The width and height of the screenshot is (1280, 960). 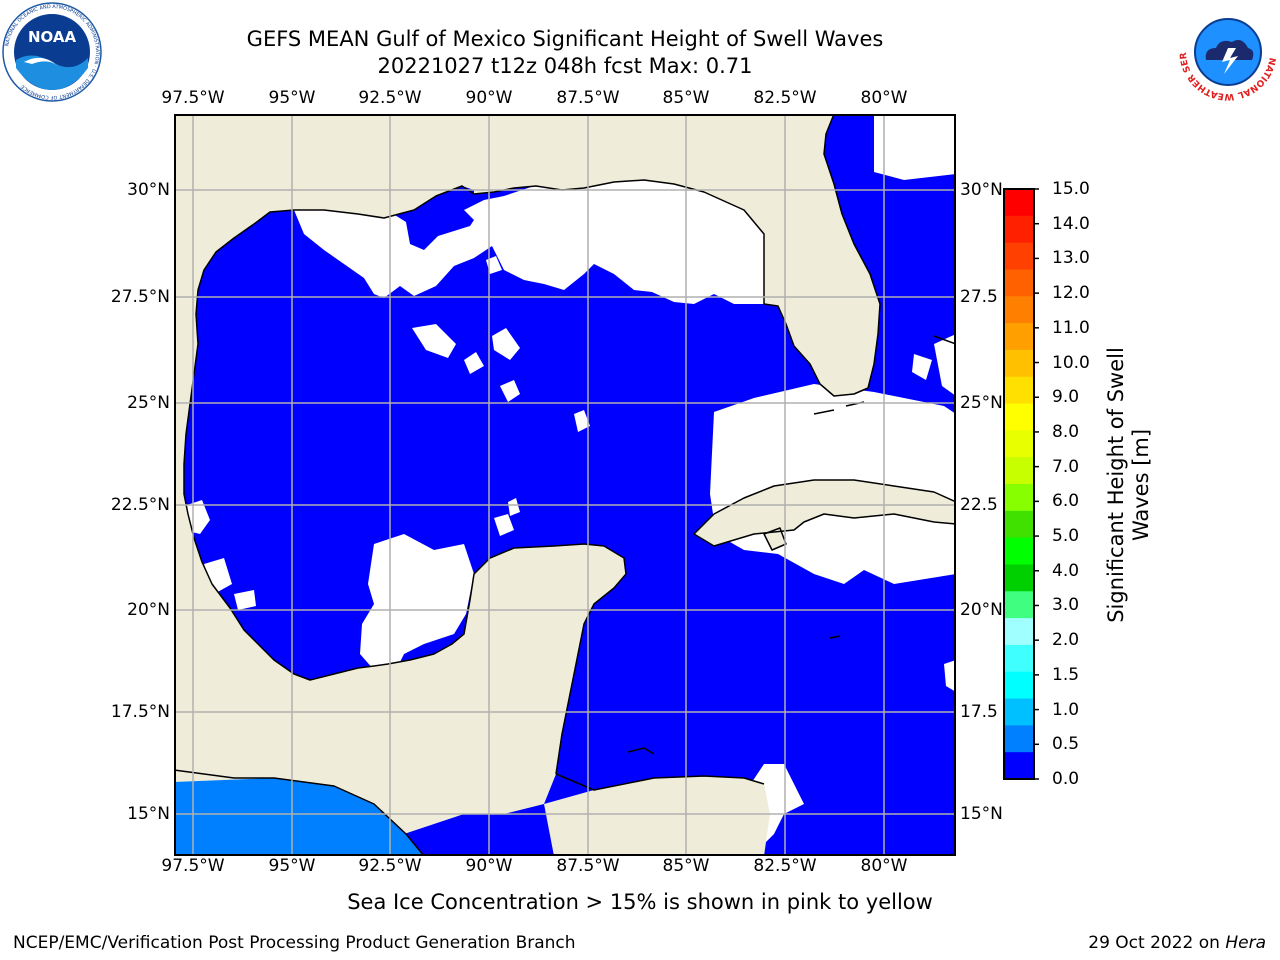 What do you see at coordinates (884, 866) in the screenshot?
I see `lon-tick-bottom: 80°W` at bounding box center [884, 866].